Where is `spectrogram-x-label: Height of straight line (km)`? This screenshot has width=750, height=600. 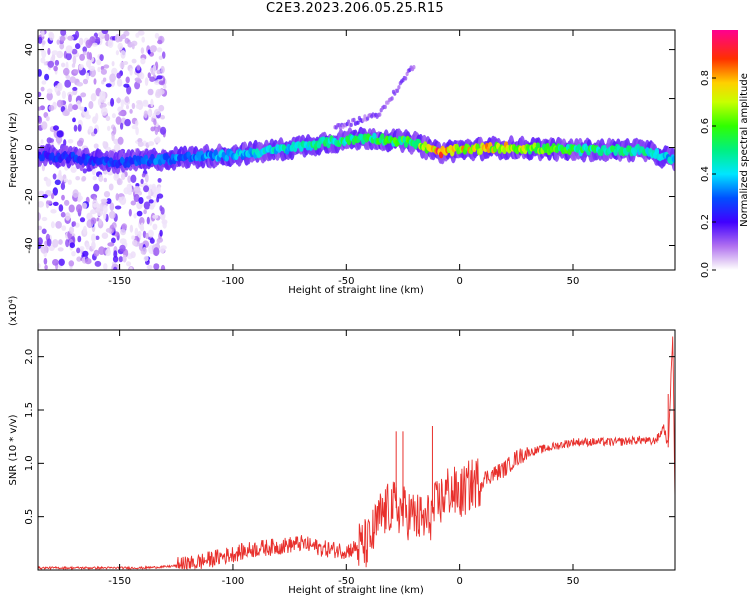 spectrogram-x-label: Height of straight line (km) is located at coordinates (356, 290).